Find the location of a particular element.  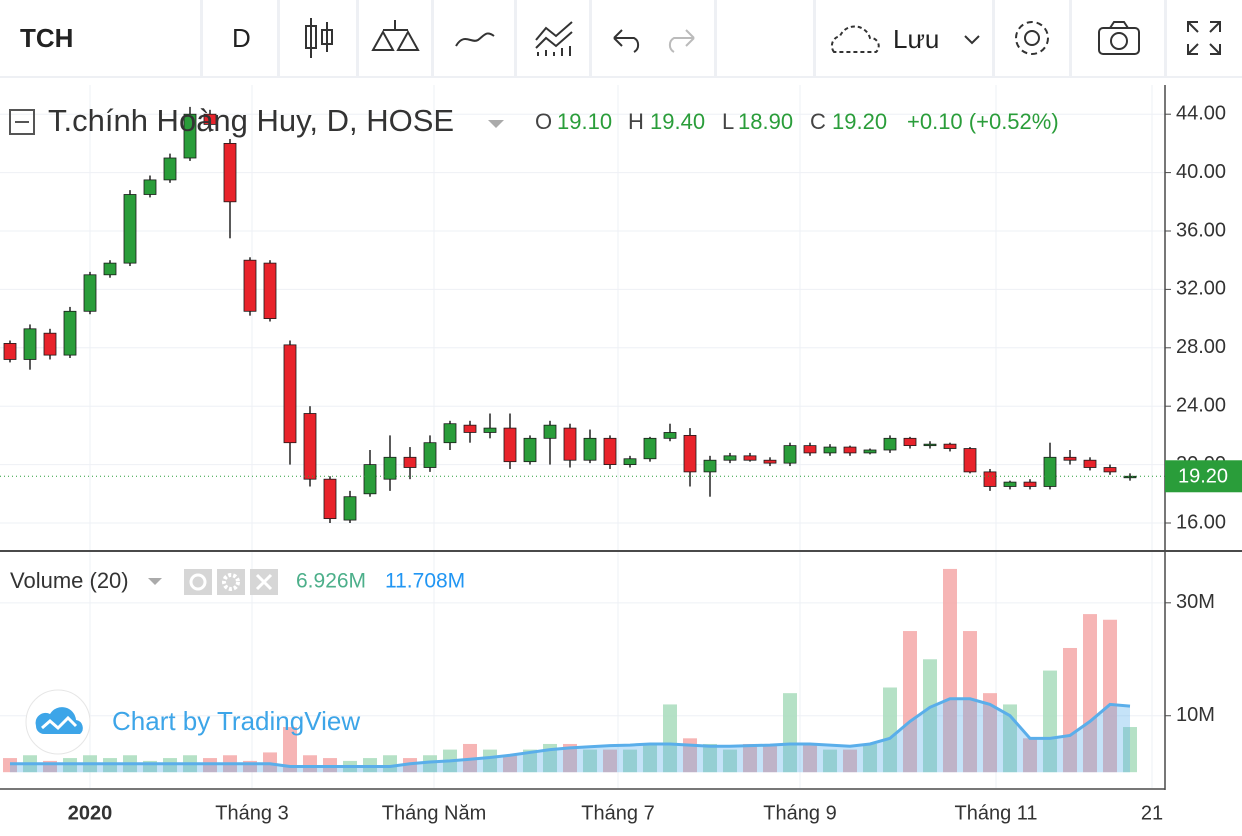

volume-title: Volume (20) is located at coordinates (69, 580).